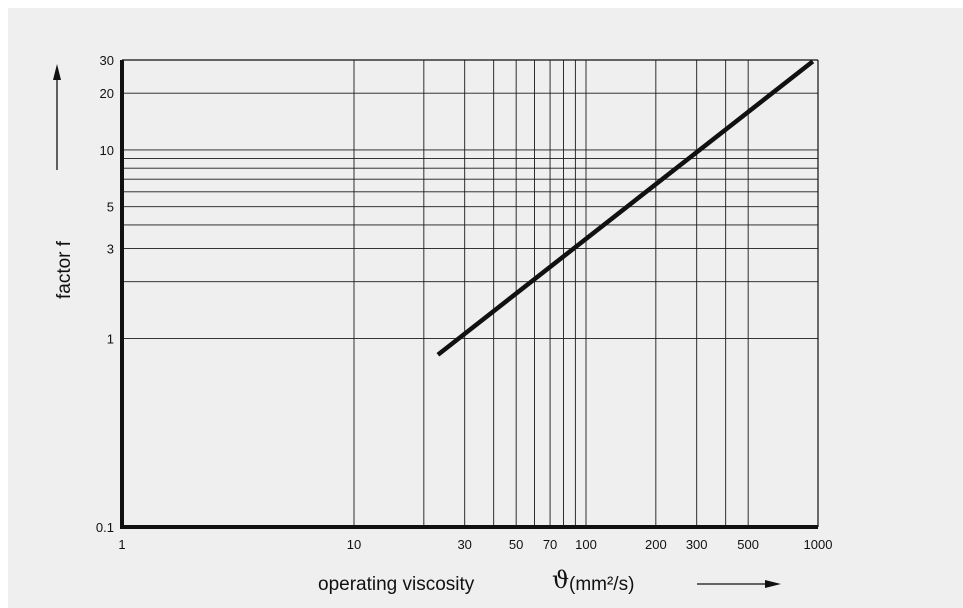 Image resolution: width=963 pixels, height=608 pixels. Describe the element at coordinates (107, 93) in the screenshot. I see `y-tick-label: 20` at that location.